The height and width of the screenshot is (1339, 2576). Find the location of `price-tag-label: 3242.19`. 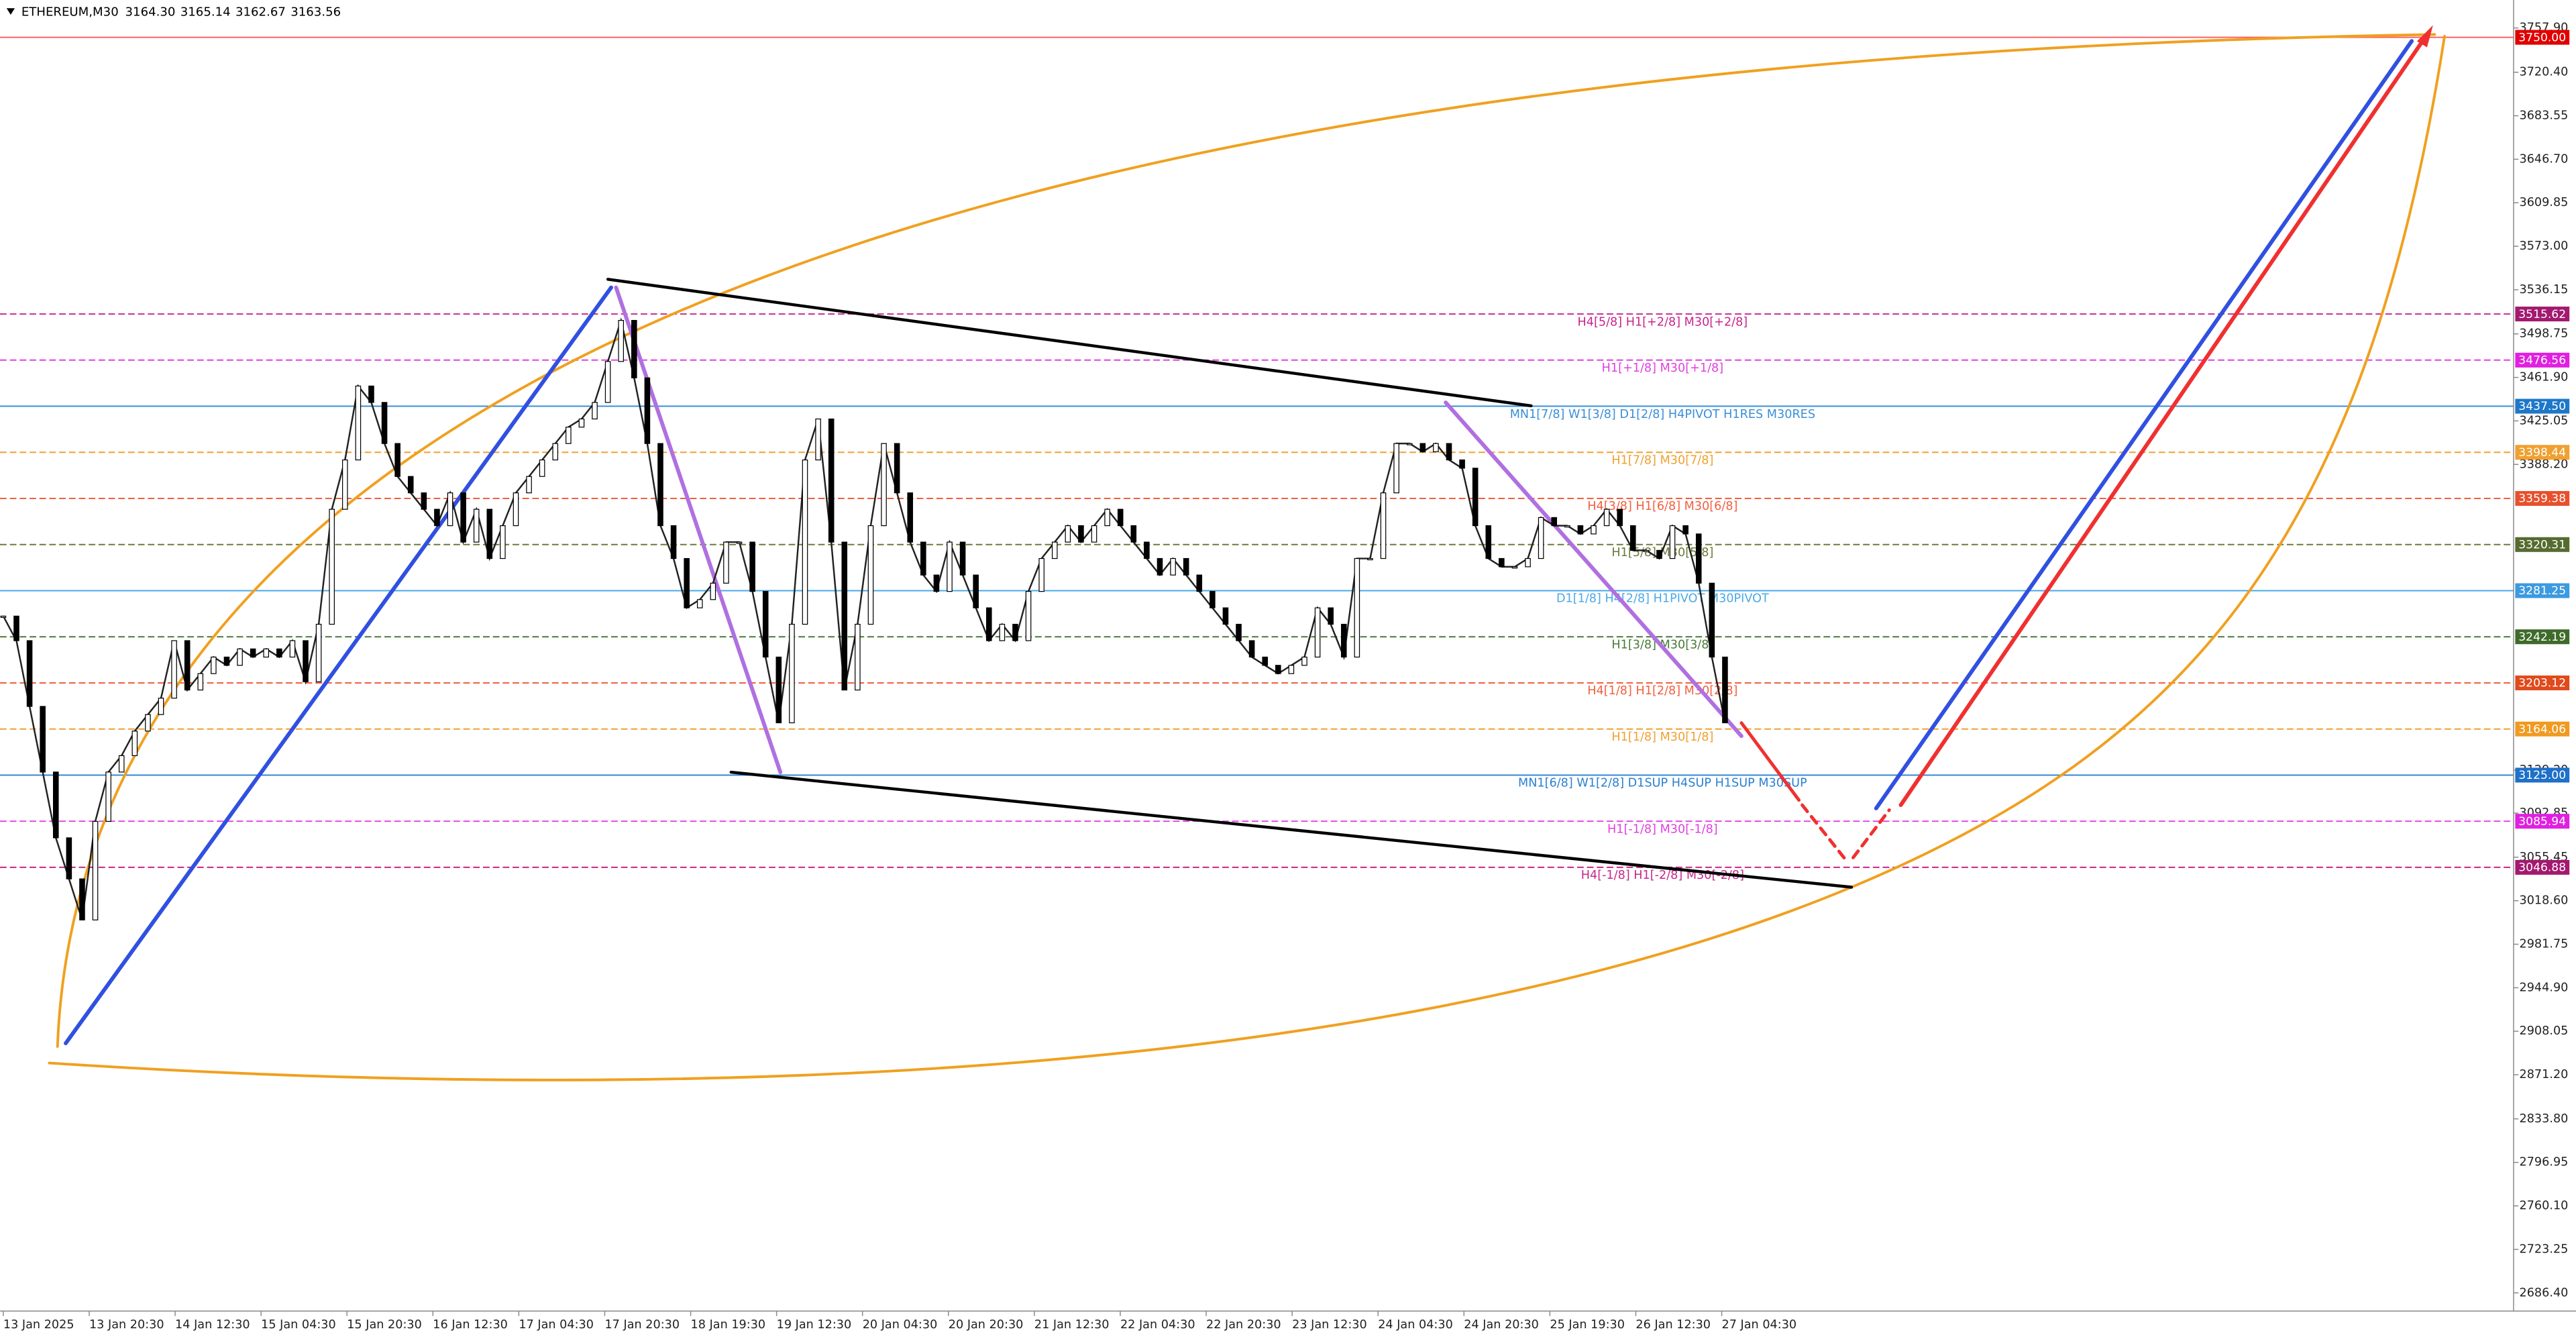

price-tag-label: 3242.19 is located at coordinates (2542, 637).